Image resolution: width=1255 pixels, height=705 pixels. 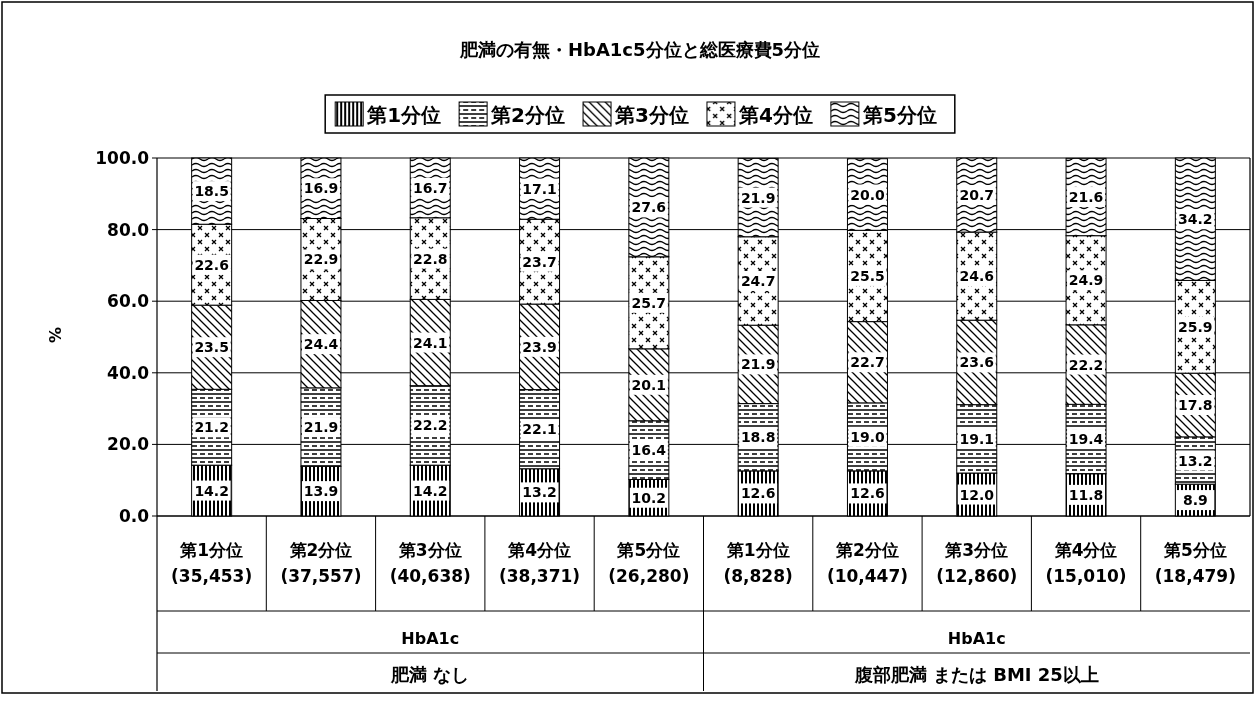 What do you see at coordinates (1086, 280) in the screenshot?
I see `data-label: 24.9` at bounding box center [1086, 280].